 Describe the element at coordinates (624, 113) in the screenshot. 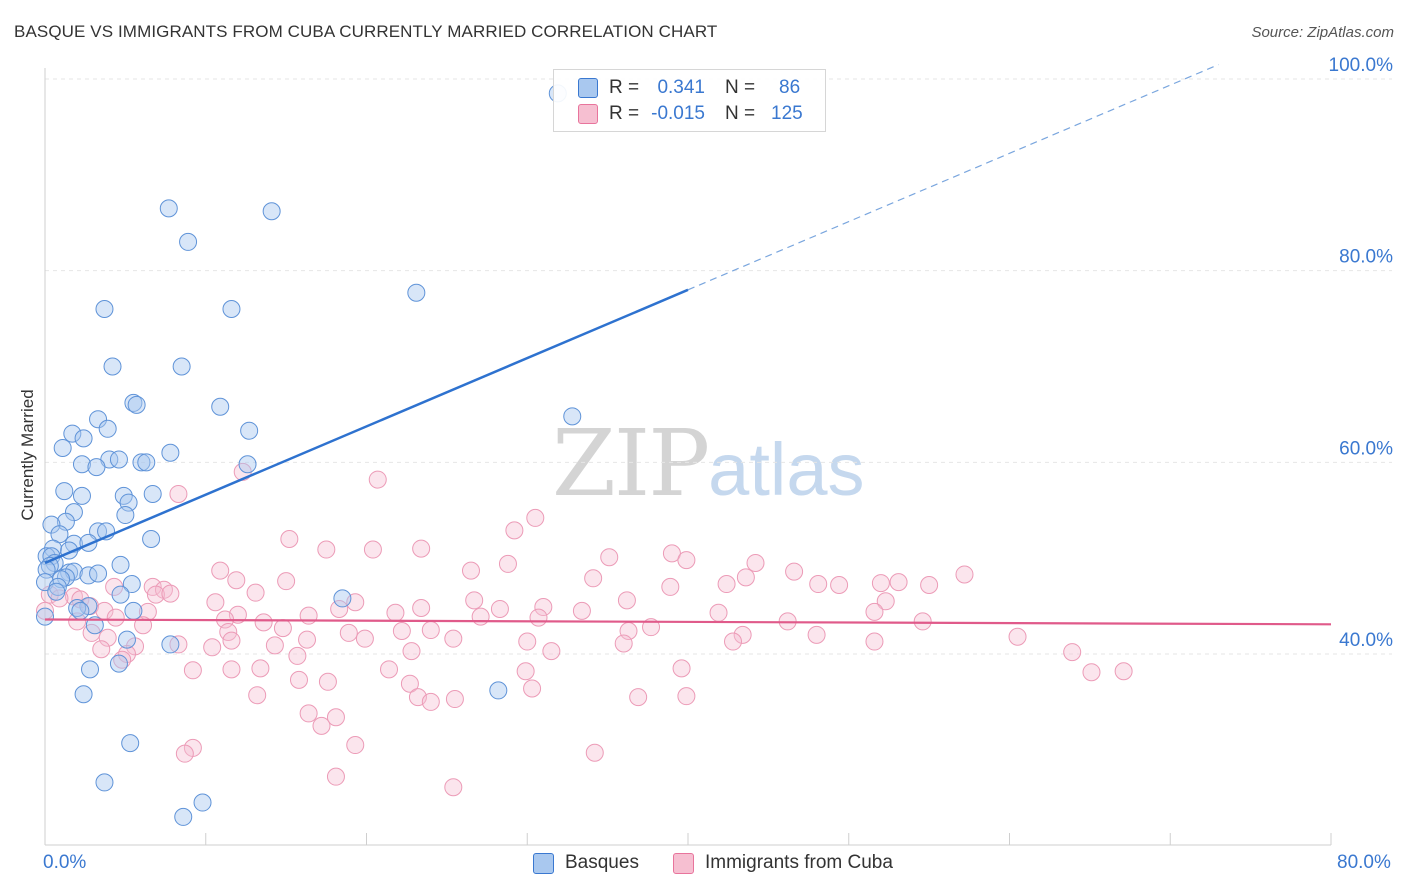

I see `legend-r-label: R =` at that location.